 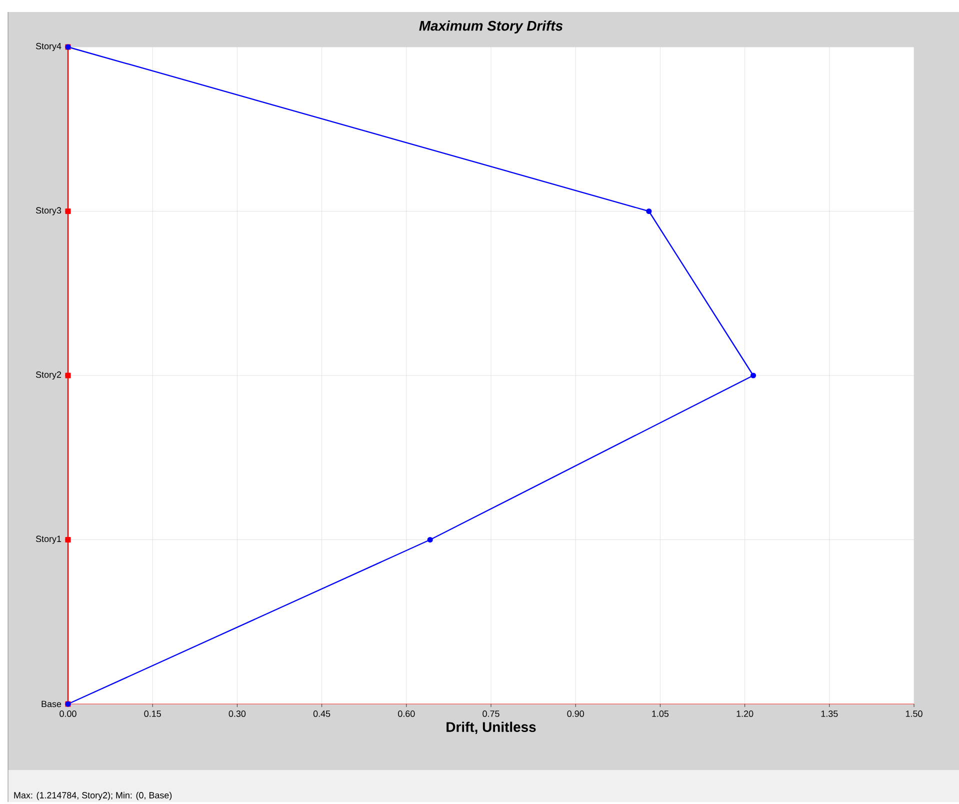 What do you see at coordinates (52, 704) in the screenshot?
I see `y-tick-label: Base` at bounding box center [52, 704].